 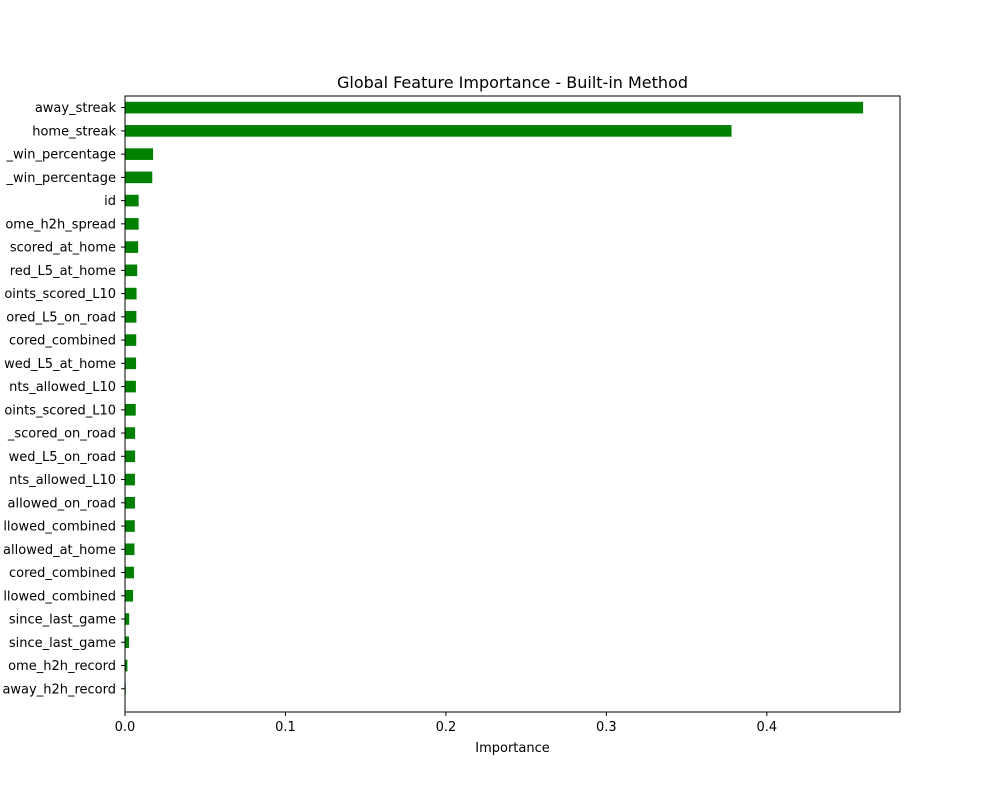 What do you see at coordinates (59, 689) in the screenshot?
I see `y-tick-label: away_h2h_record` at bounding box center [59, 689].